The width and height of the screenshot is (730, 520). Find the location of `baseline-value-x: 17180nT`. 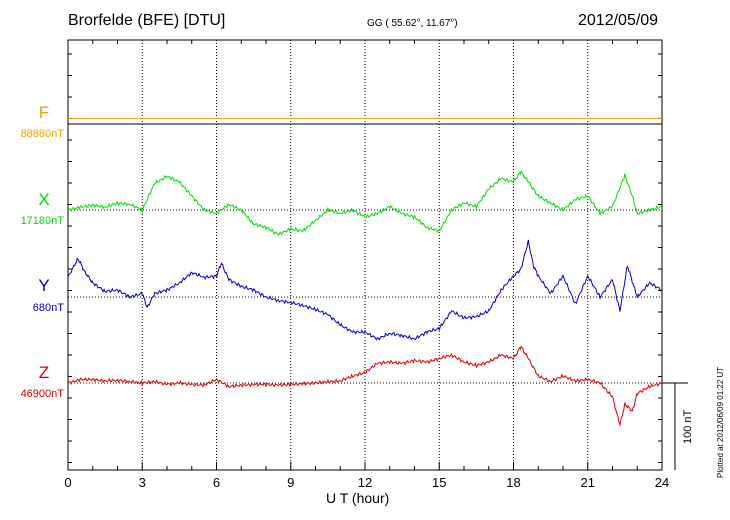

baseline-value-x: 17180nT is located at coordinates (43, 221).